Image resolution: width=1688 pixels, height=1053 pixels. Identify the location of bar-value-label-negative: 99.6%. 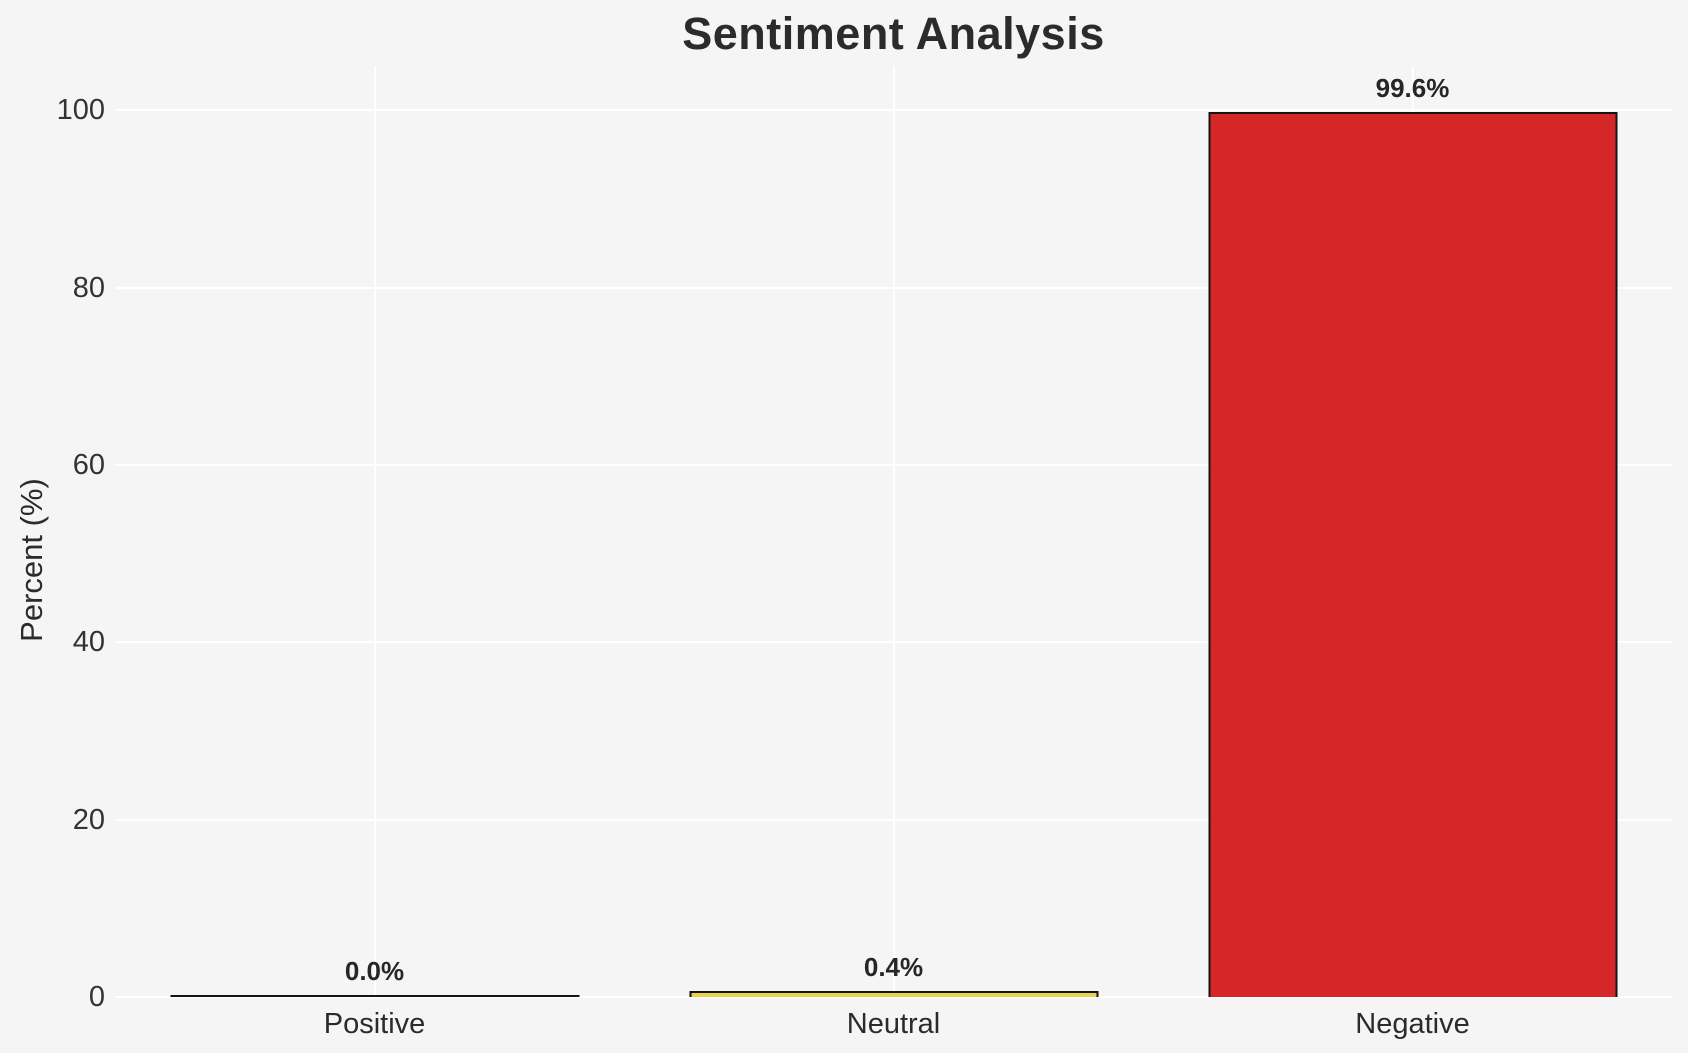
(1412, 87).